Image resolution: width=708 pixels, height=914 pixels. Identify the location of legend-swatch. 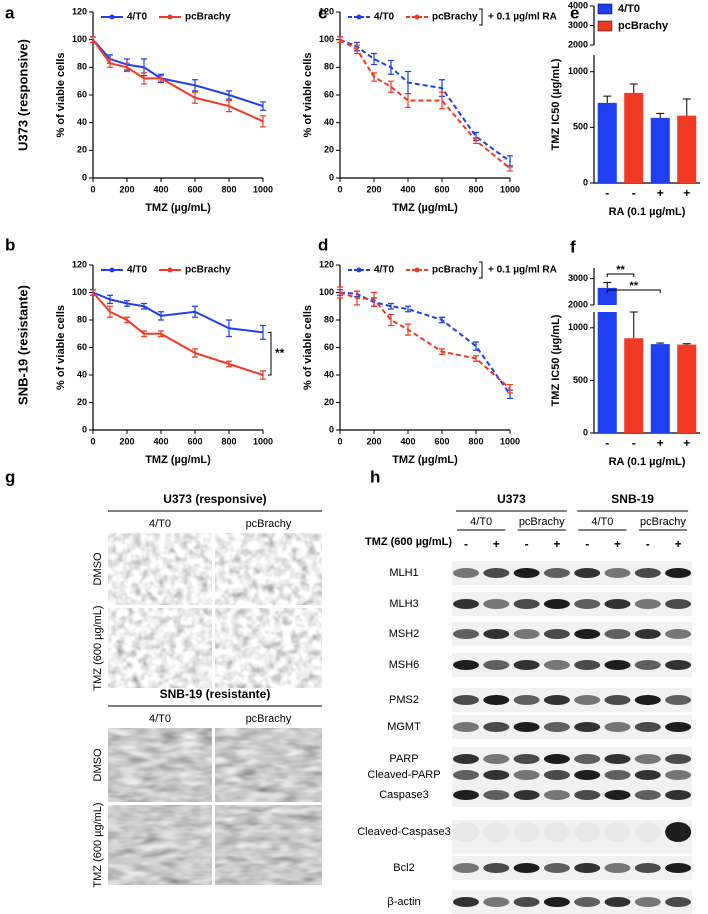
(605, 26).